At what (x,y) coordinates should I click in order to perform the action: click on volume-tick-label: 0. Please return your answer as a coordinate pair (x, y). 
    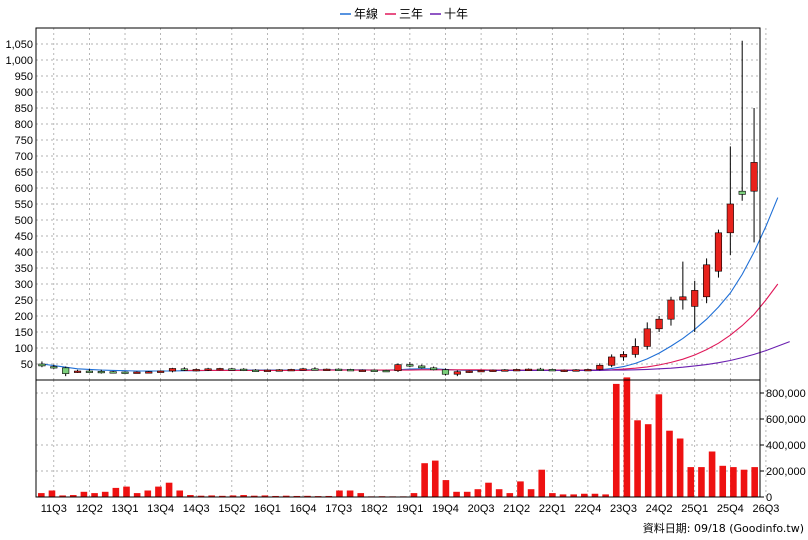
    Looking at the image, I should click on (769, 498).